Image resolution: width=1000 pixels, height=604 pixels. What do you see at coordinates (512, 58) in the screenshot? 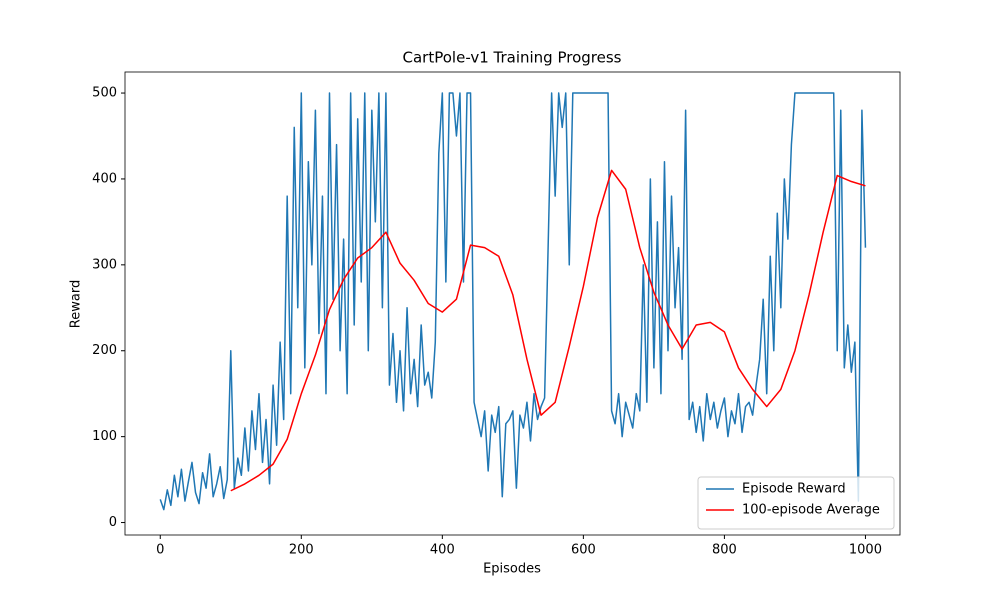
I see `chart-title: CartPole-v1 Training Progress` at bounding box center [512, 58].